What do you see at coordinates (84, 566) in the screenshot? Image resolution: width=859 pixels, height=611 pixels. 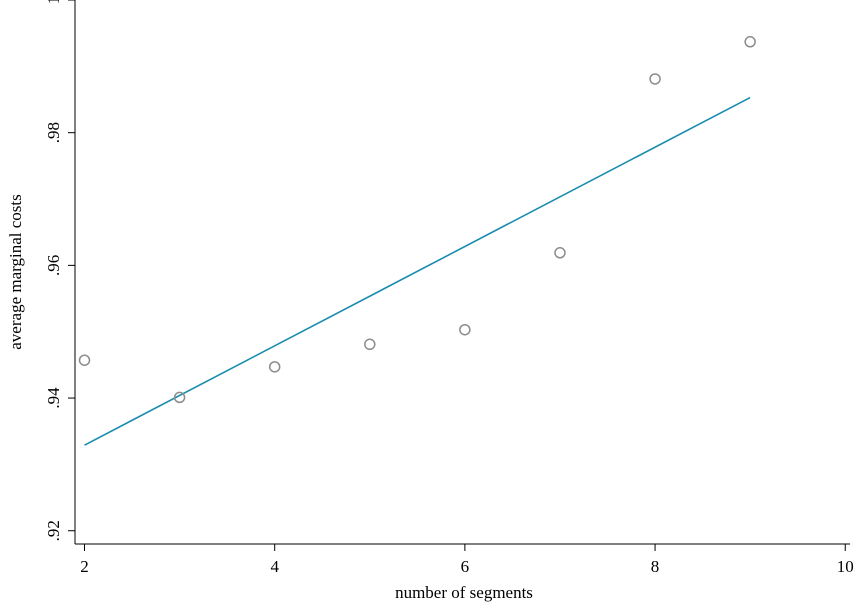 I see `x-tick-label-2: 2` at bounding box center [84, 566].